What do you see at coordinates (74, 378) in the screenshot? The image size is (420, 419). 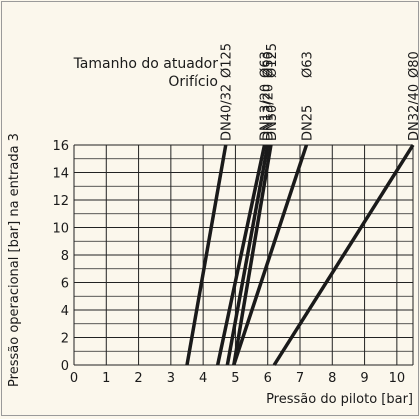 I see `x-tick-label: 0` at bounding box center [74, 378].